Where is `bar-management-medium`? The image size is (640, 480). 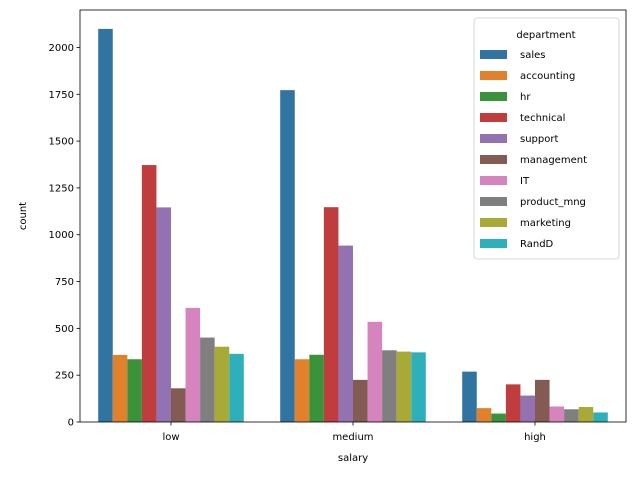
bar-management-medium is located at coordinates (360, 400).